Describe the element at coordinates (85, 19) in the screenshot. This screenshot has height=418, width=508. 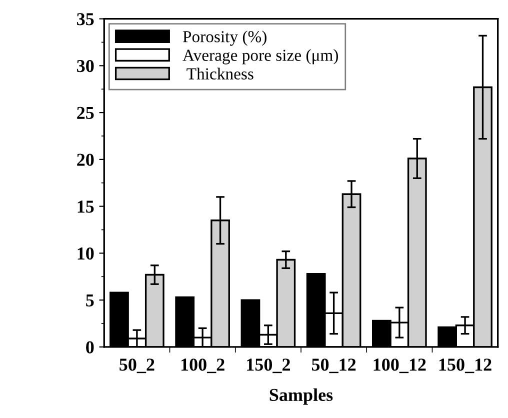
I see `y-tick-label: 35` at that location.